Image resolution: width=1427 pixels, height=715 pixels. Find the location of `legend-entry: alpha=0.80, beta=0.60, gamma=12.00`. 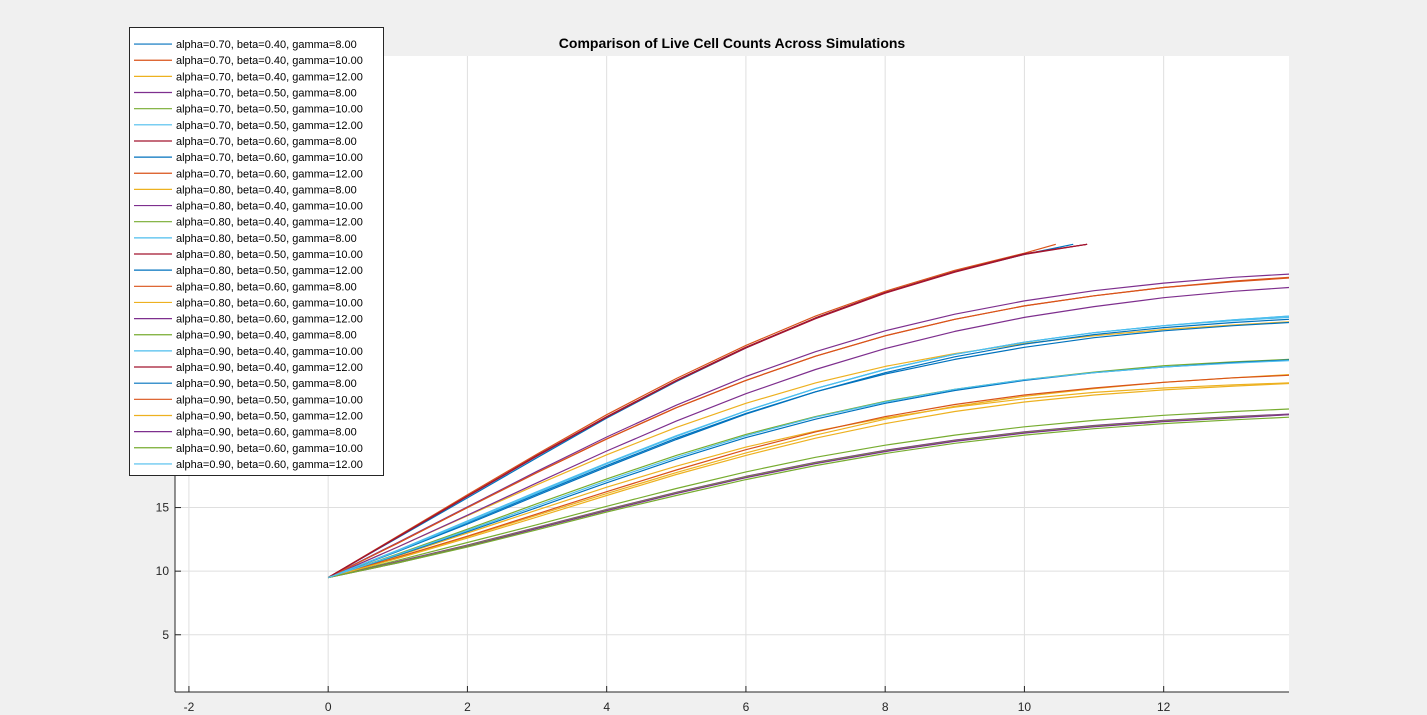

legend-entry: alpha=0.80, beta=0.60, gamma=12.00 is located at coordinates (248, 320).